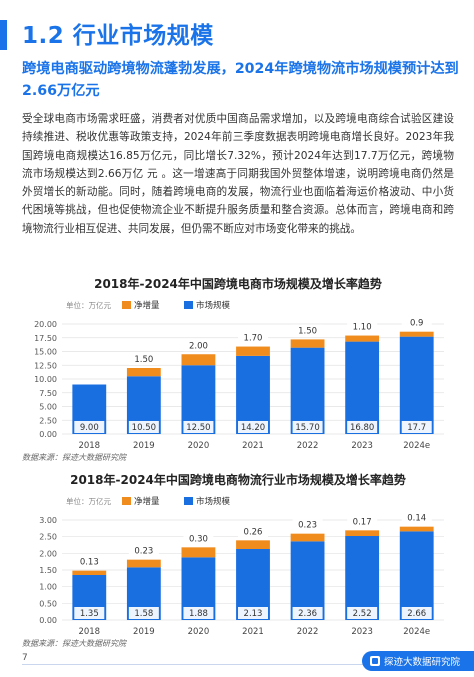  Describe the element at coordinates (248, 664) in the screenshot. I see `footer-divider` at that location.